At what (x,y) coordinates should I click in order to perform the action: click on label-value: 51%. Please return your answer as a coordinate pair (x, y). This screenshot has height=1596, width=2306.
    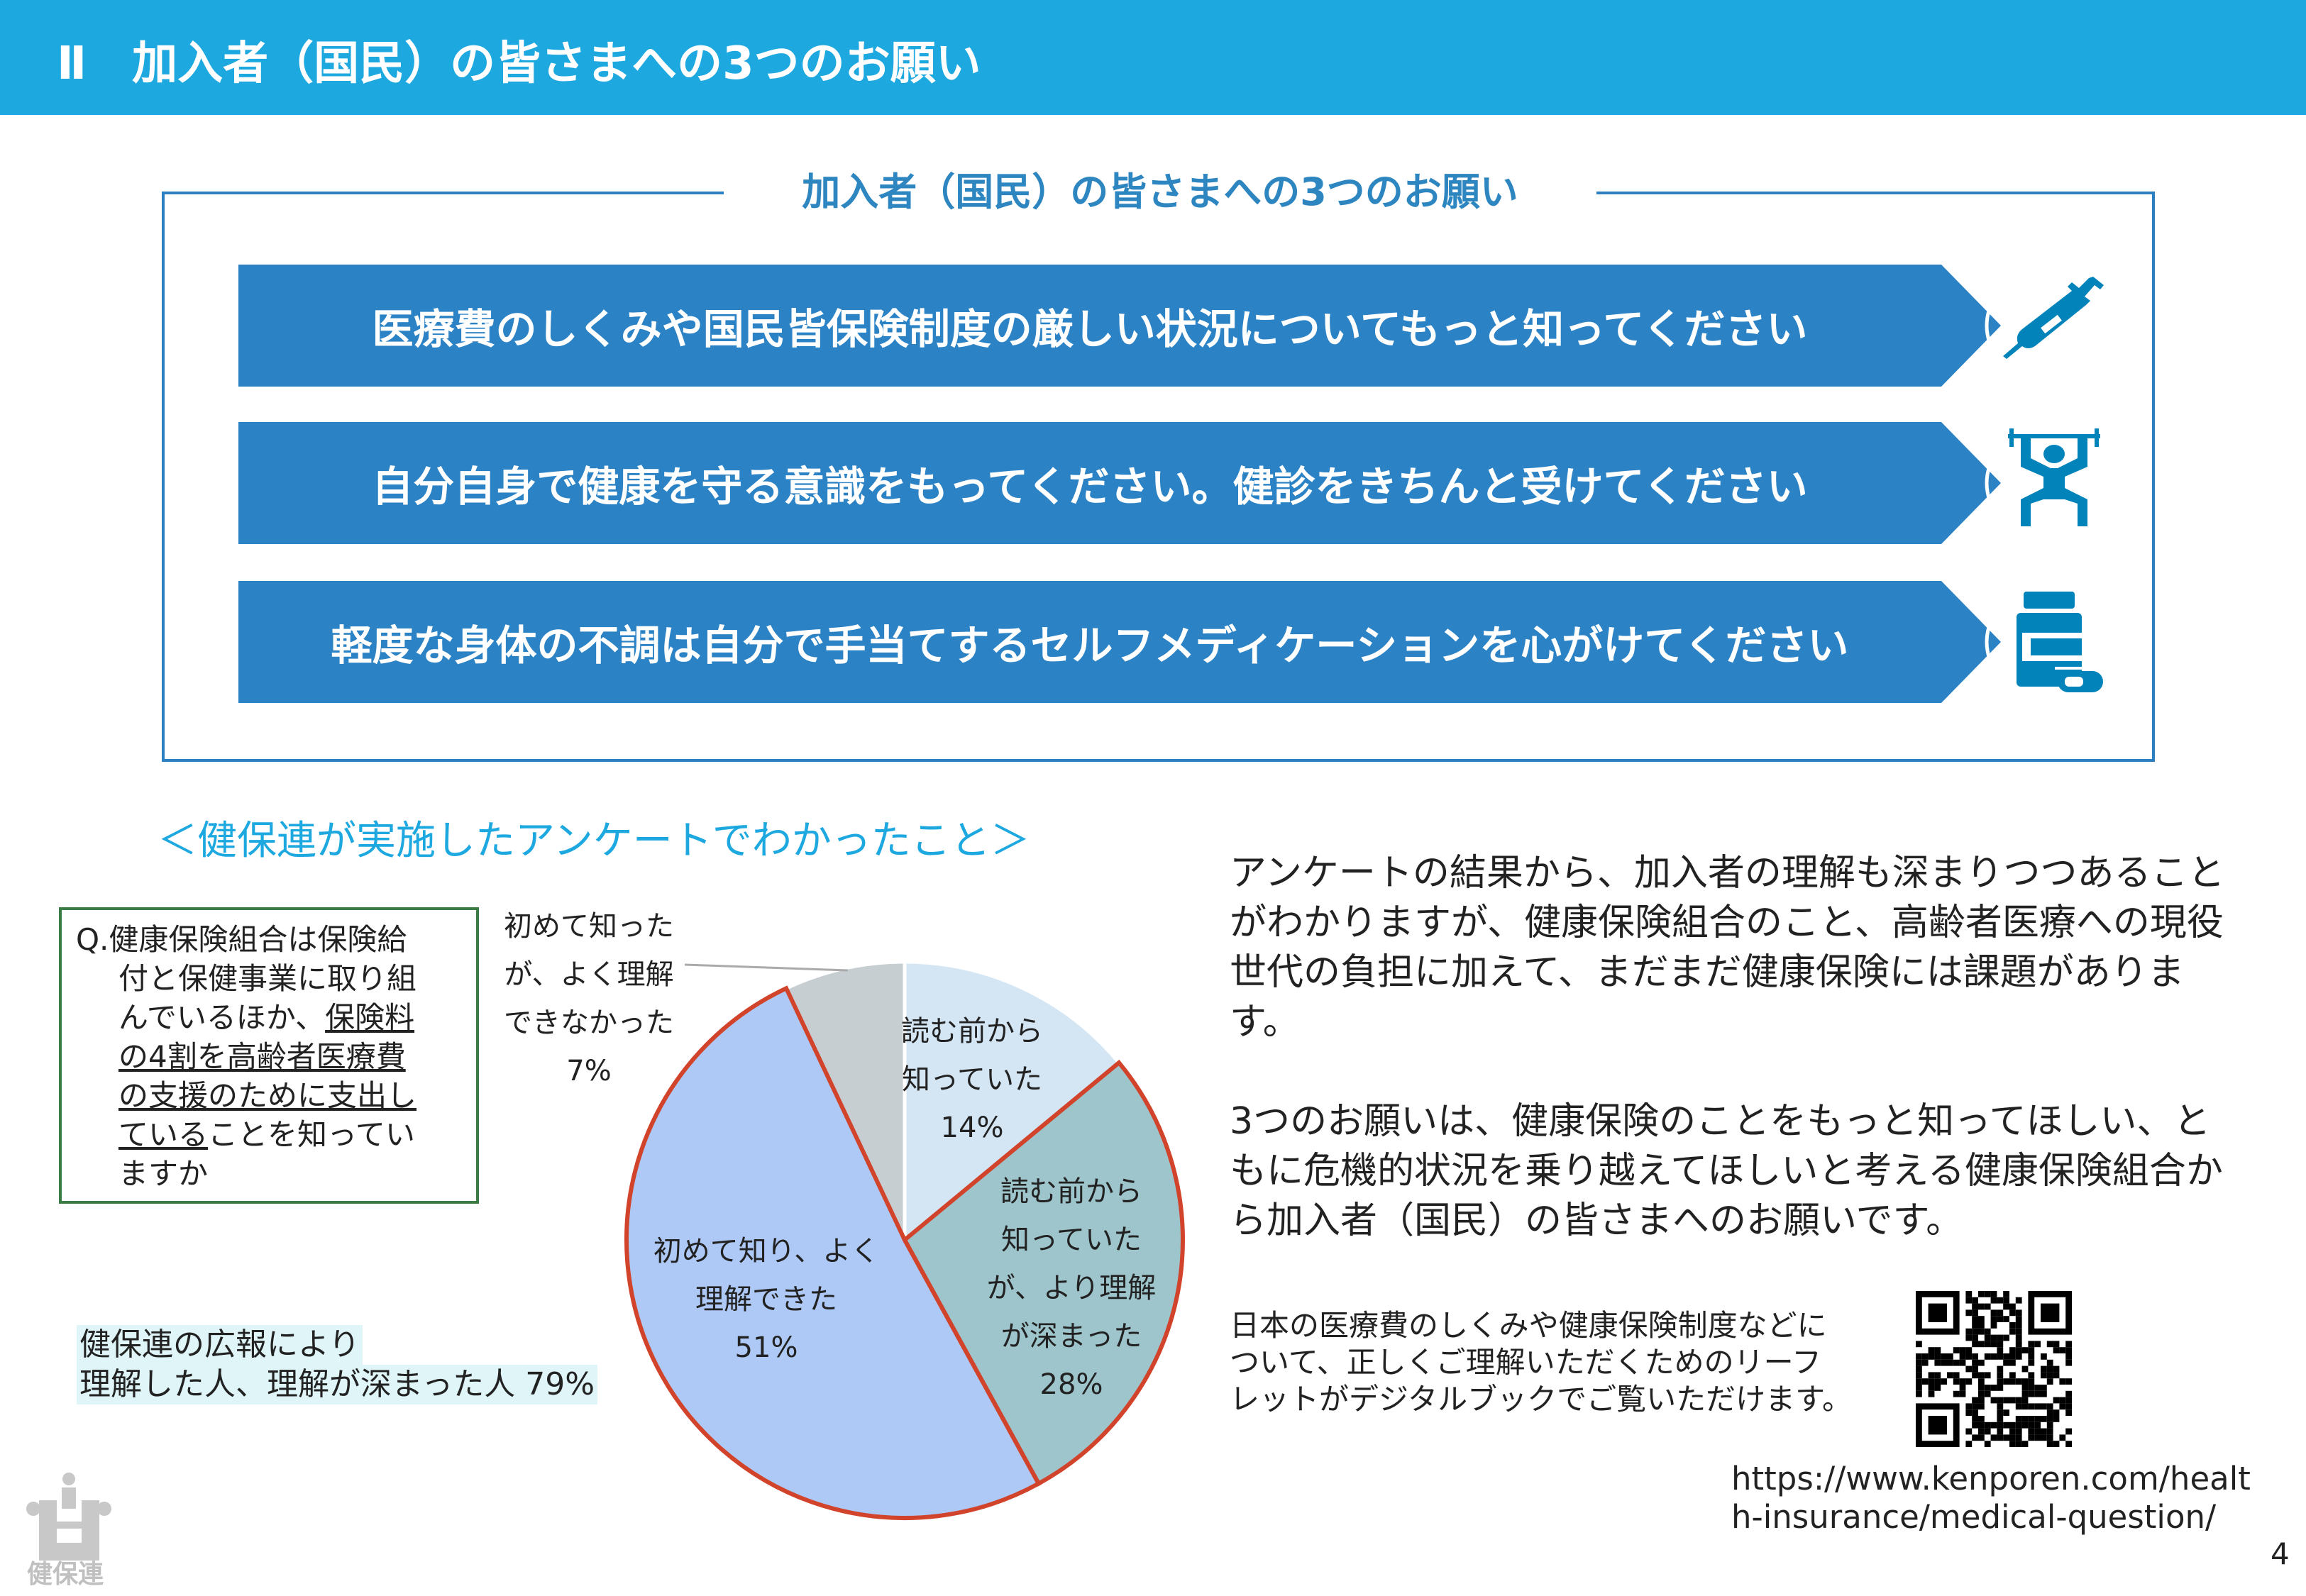
    Looking at the image, I should click on (766, 1347).